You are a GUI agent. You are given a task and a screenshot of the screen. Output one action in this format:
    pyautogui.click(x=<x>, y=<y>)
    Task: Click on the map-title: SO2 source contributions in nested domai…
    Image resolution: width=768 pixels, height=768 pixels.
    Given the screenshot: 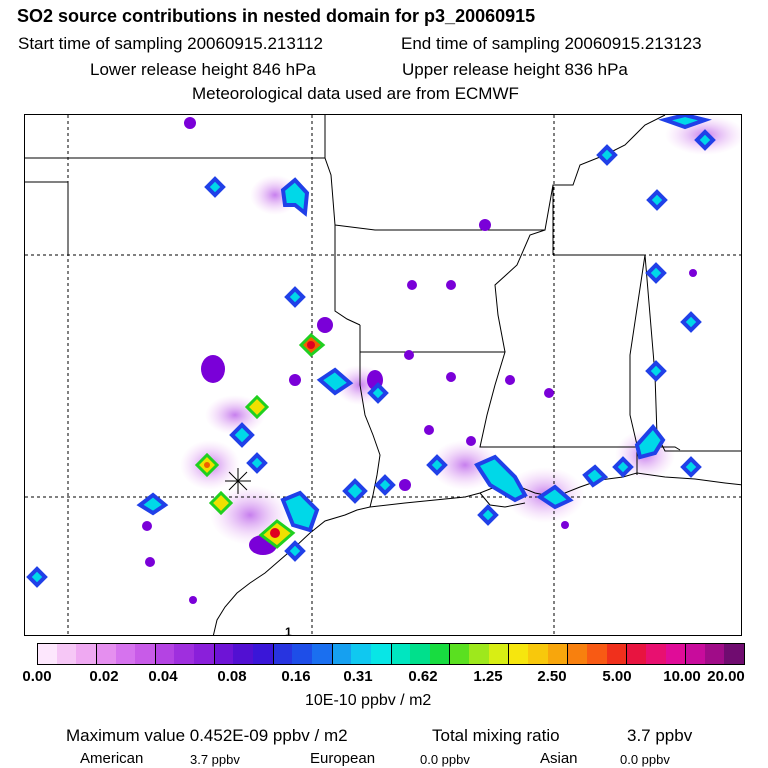 What is the action you would take?
    pyautogui.click(x=276, y=16)
    